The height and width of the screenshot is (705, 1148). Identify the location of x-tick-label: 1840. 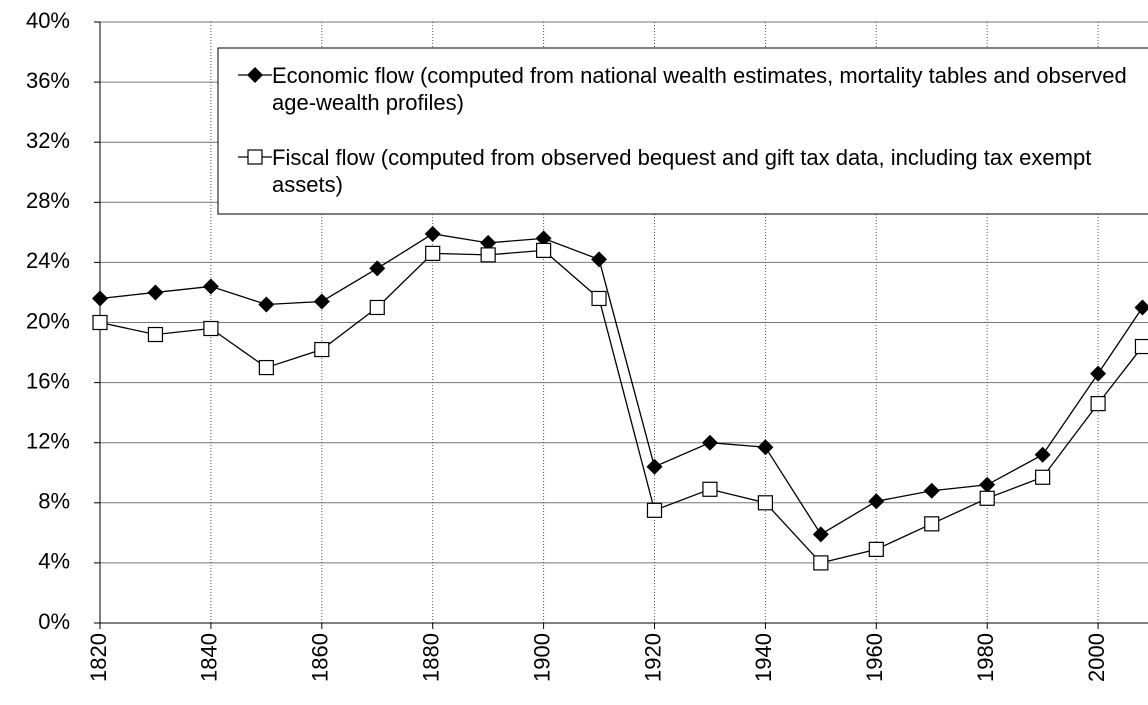
(209, 657).